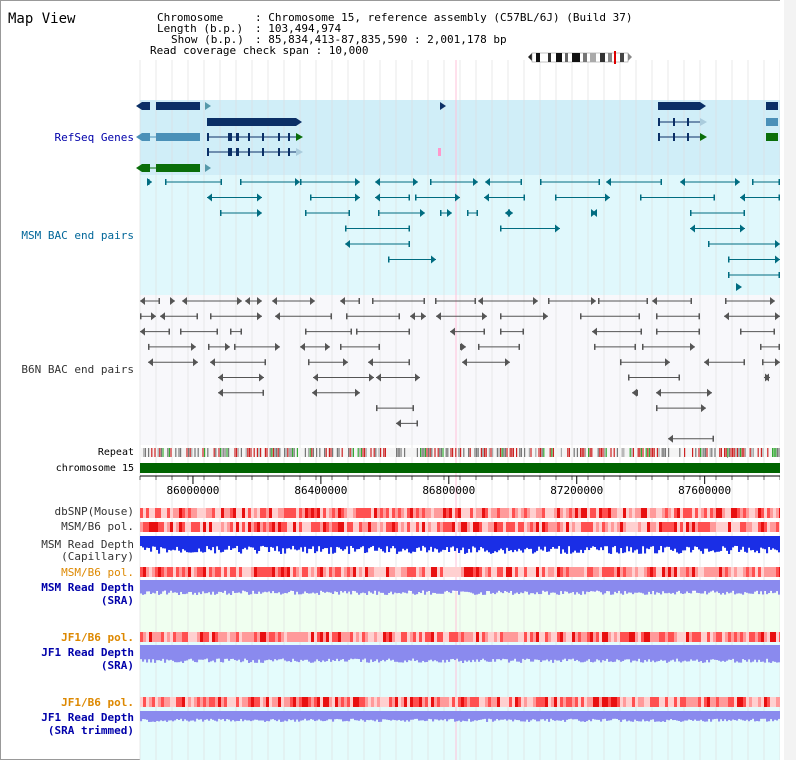 The width and height of the screenshot is (800, 764). What do you see at coordinates (381, 39) in the screenshot?
I see `show-value: : 85,834,413-87,835,590 : 2,001,178 bp` at bounding box center [381, 39].